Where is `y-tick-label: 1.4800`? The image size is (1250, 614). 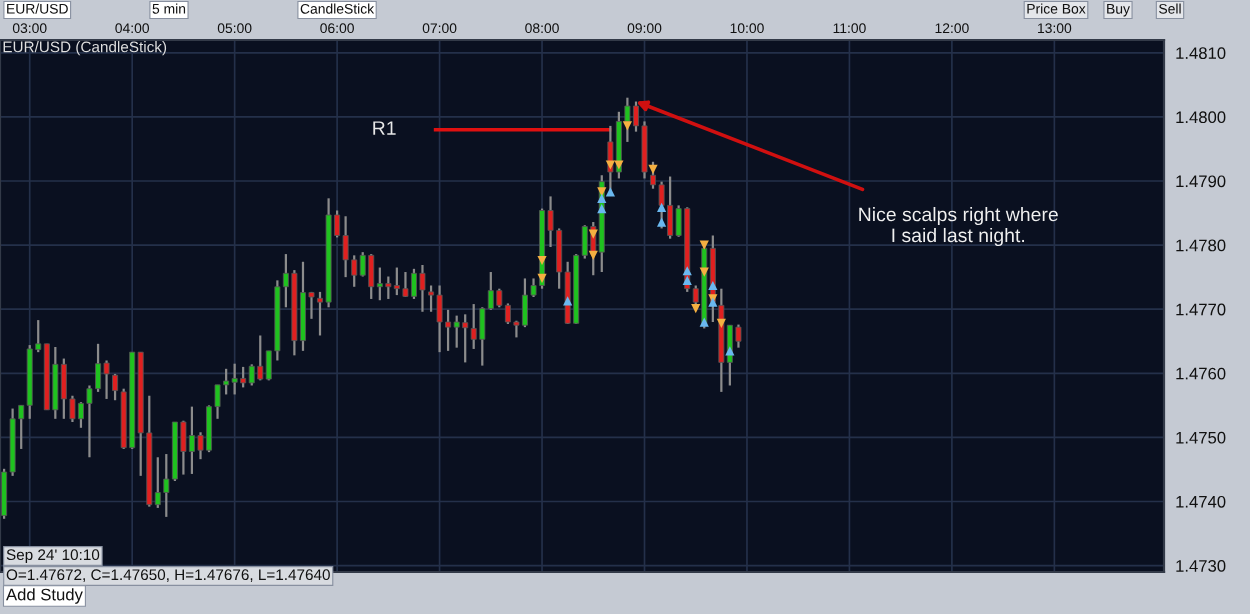 y-tick-label: 1.4800 is located at coordinates (1201, 117).